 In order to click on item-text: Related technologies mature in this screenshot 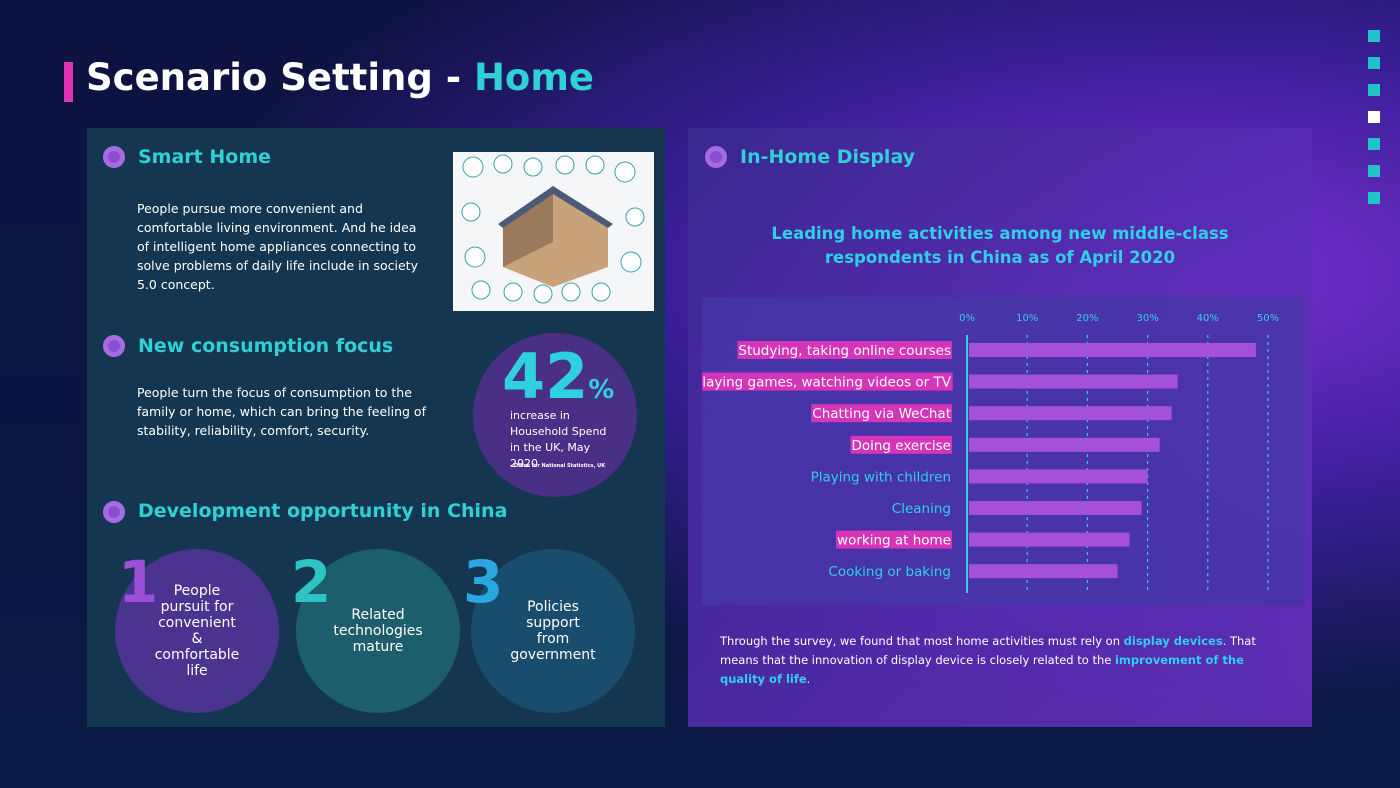, I will do `click(378, 631)`.